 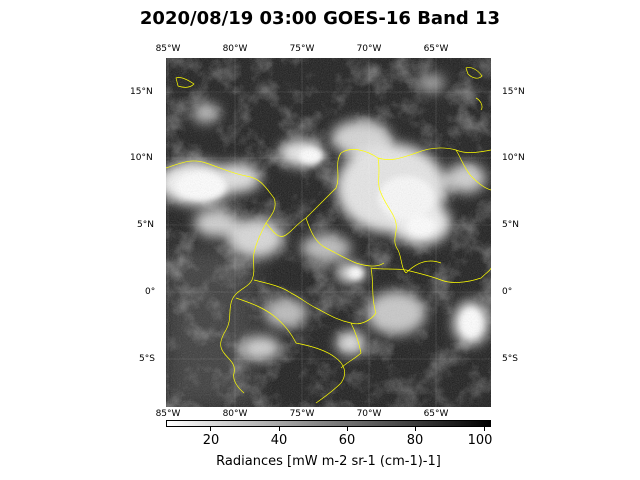 What do you see at coordinates (510, 359) in the screenshot?
I see `lat-tick-right: 5°S` at bounding box center [510, 359].